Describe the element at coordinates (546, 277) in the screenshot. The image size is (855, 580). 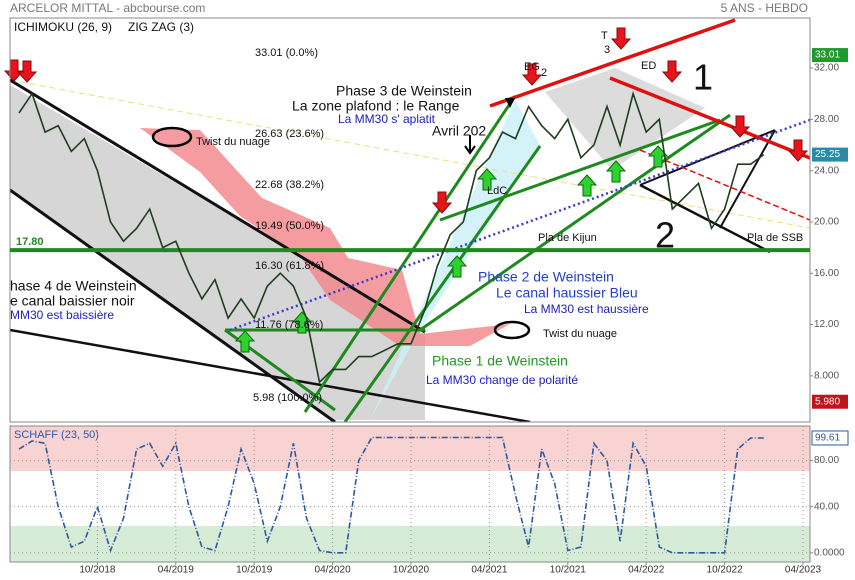
I see `annotation: Phase 2 de Weinstein` at that location.